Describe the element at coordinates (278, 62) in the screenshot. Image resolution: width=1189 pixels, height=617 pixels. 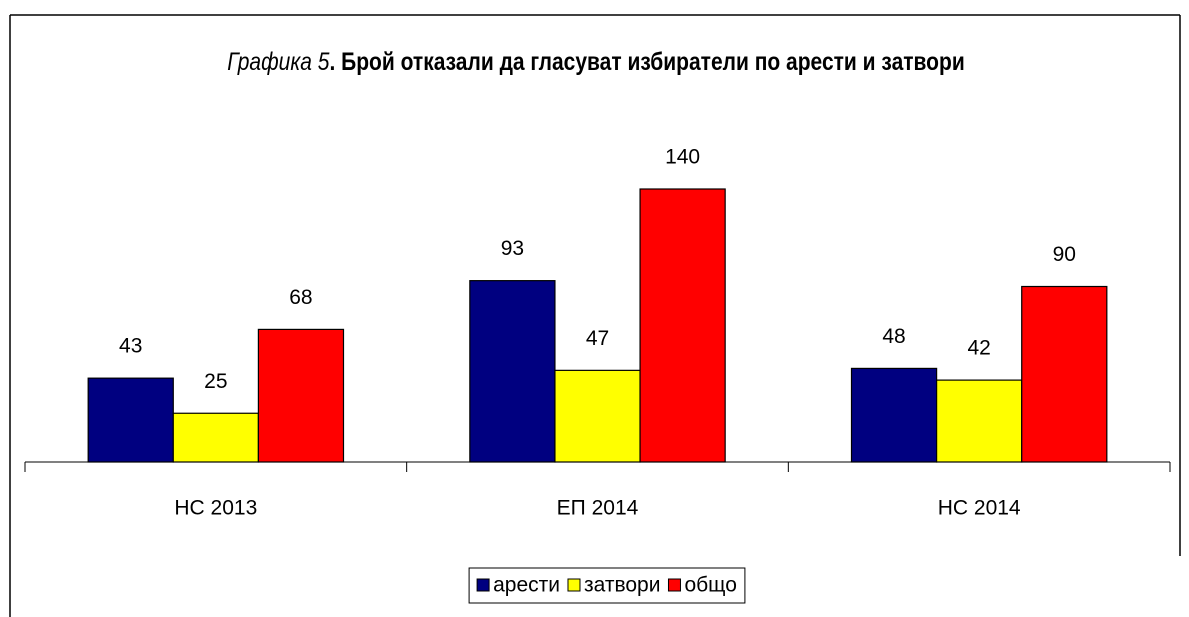
I see `title-prefix: Графика 5` at that location.